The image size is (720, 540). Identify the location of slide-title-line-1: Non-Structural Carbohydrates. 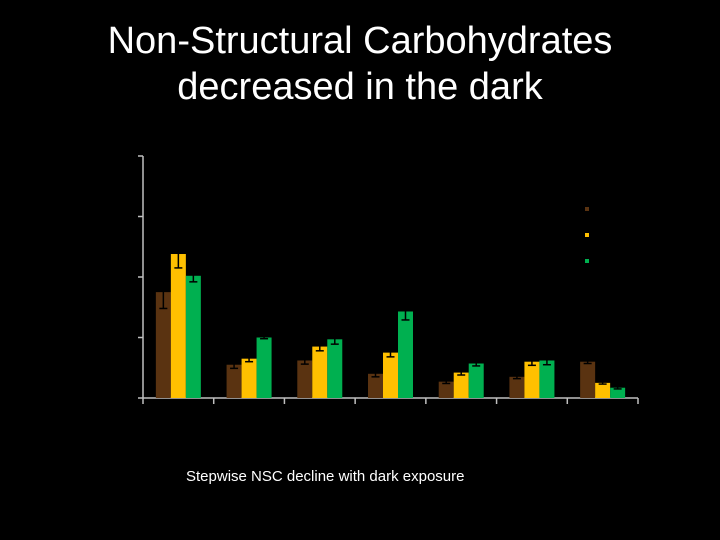
(360, 41).